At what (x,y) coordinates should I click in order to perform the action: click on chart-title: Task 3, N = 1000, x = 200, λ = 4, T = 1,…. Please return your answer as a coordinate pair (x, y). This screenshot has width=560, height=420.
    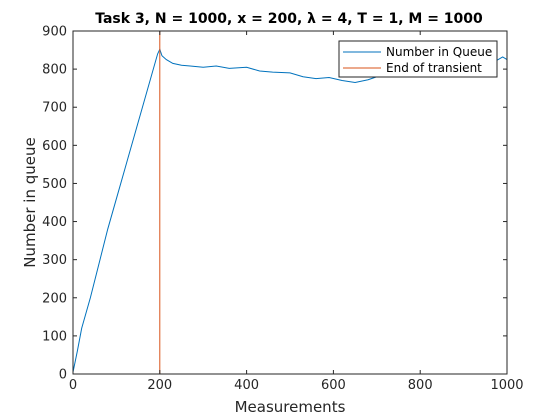
    Looking at the image, I should click on (289, 19).